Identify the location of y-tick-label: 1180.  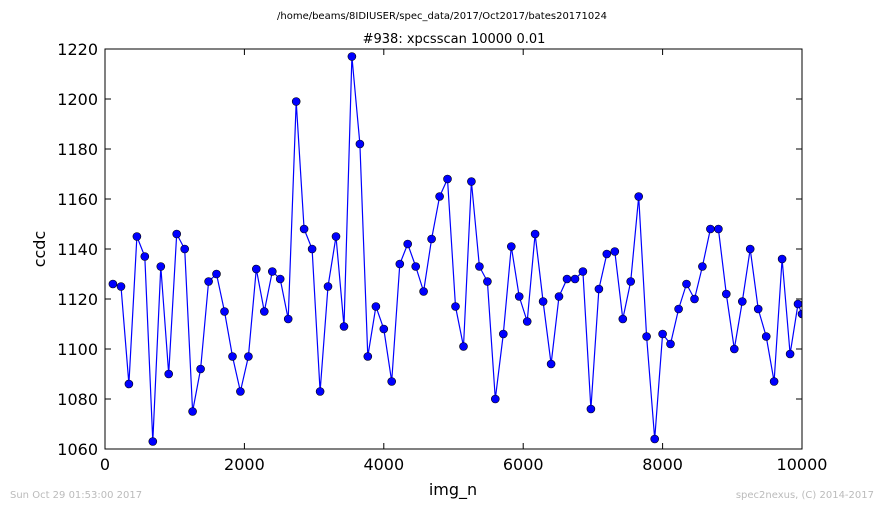
(77, 149).